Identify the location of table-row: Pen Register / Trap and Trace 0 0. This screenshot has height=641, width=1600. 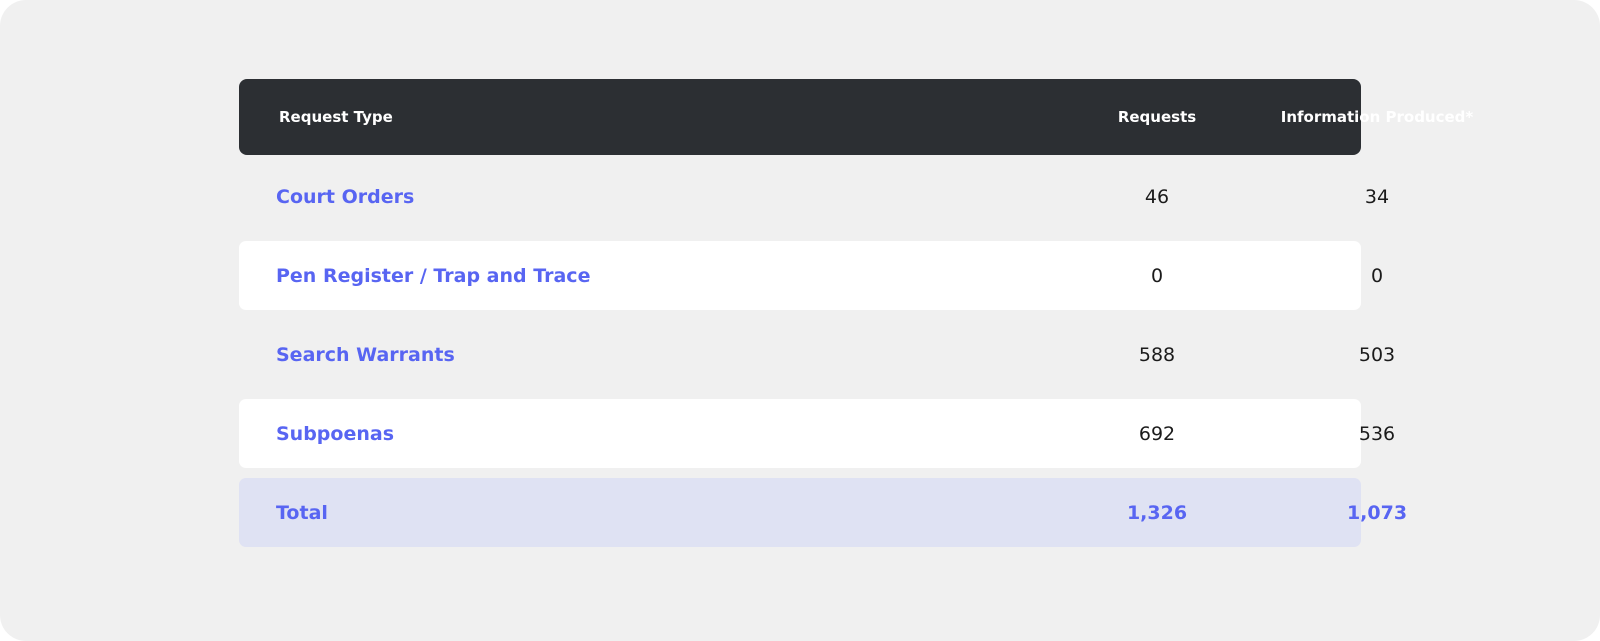
(811, 275).